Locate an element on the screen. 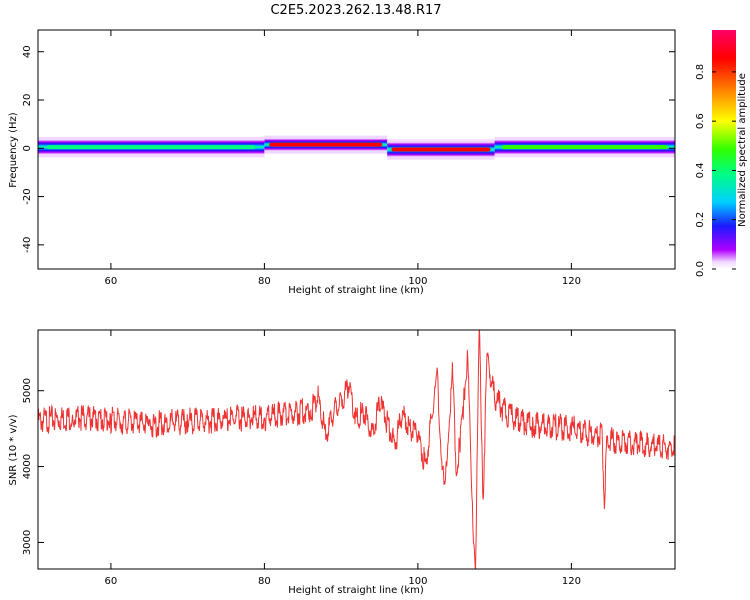 The width and height of the screenshot is (750, 600). spectrogram-x-axis-label: Height of straight line (km) is located at coordinates (356, 290).